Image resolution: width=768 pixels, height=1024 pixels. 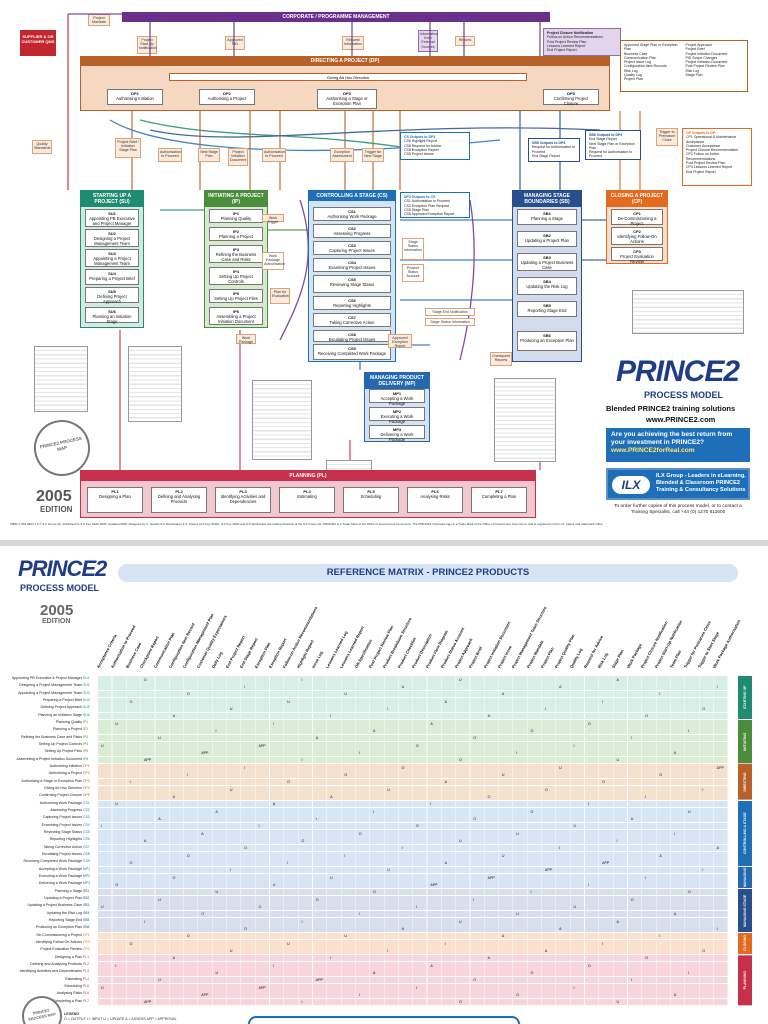 What do you see at coordinates (69, 993) in the screenshot?
I see `matrix-row-label: Analysing Risks` at bounding box center [69, 993].